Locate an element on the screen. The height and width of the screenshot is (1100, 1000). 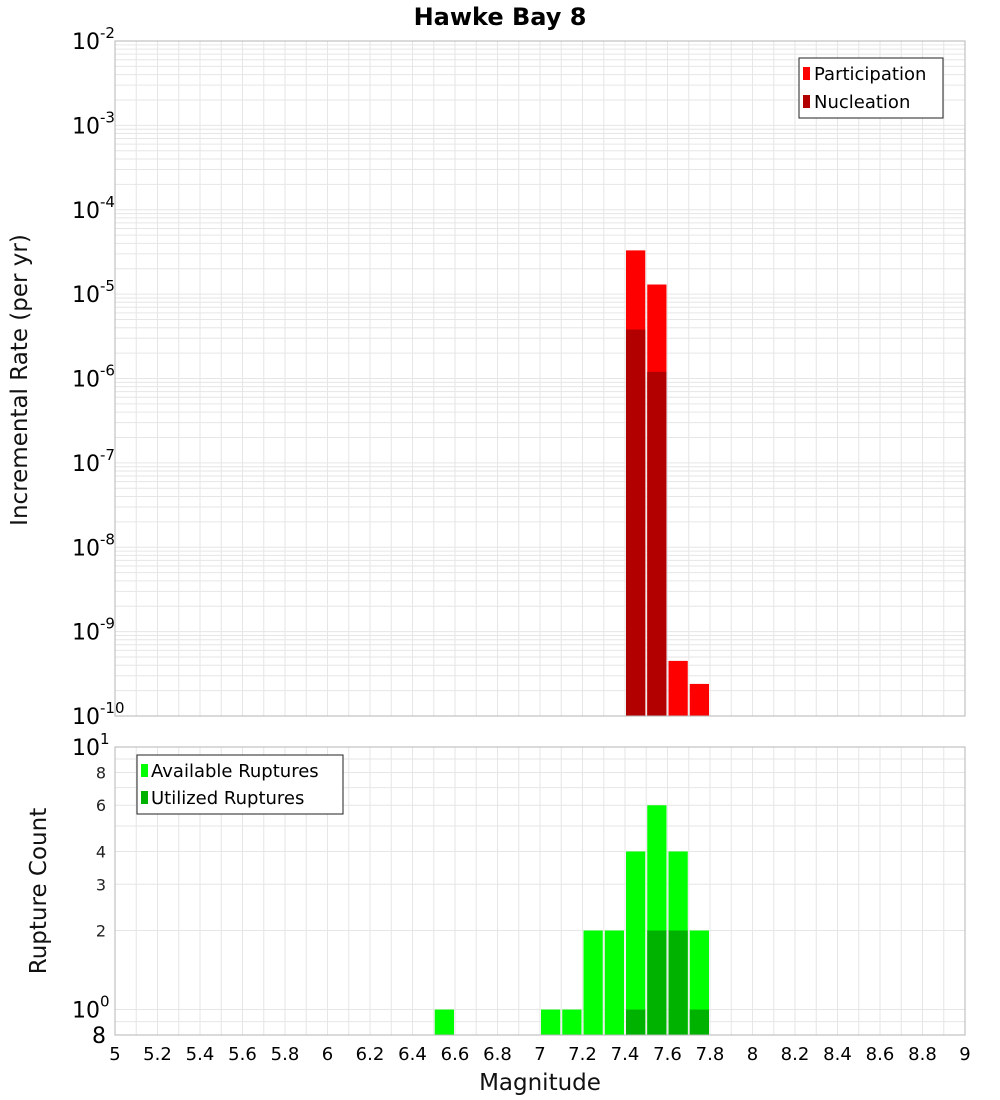
rate-y-tick-label: 10⁻² is located at coordinates (93, 39).